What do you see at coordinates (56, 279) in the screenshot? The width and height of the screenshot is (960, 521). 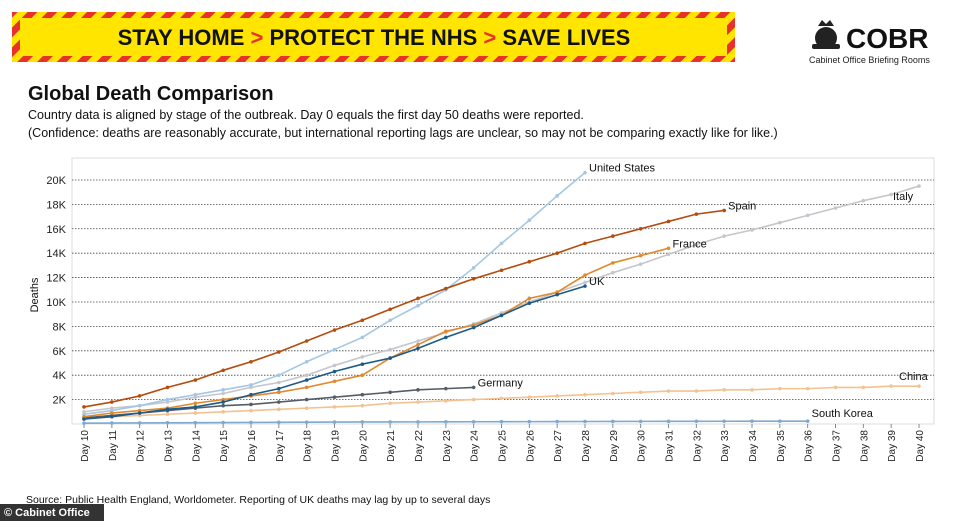 I see `y-tick-label: 12K` at bounding box center [56, 279].